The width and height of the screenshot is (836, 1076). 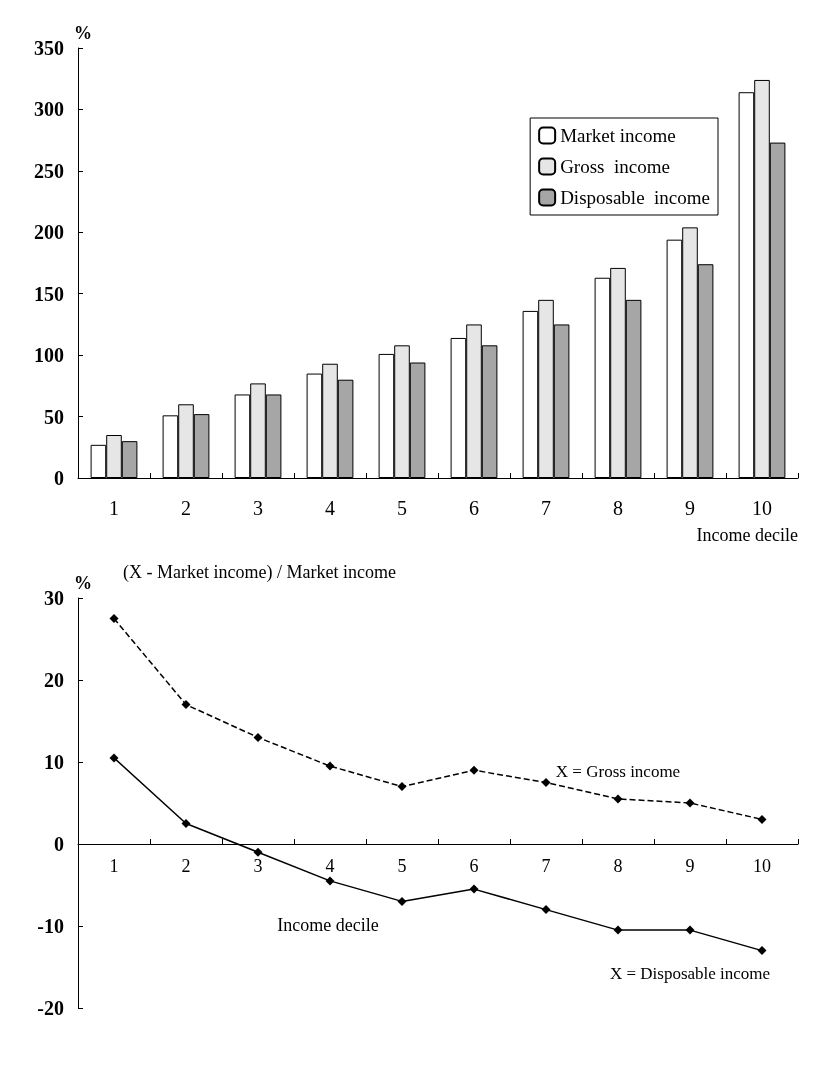 I want to click on y-tick-label: 100, so click(x=49, y=355).